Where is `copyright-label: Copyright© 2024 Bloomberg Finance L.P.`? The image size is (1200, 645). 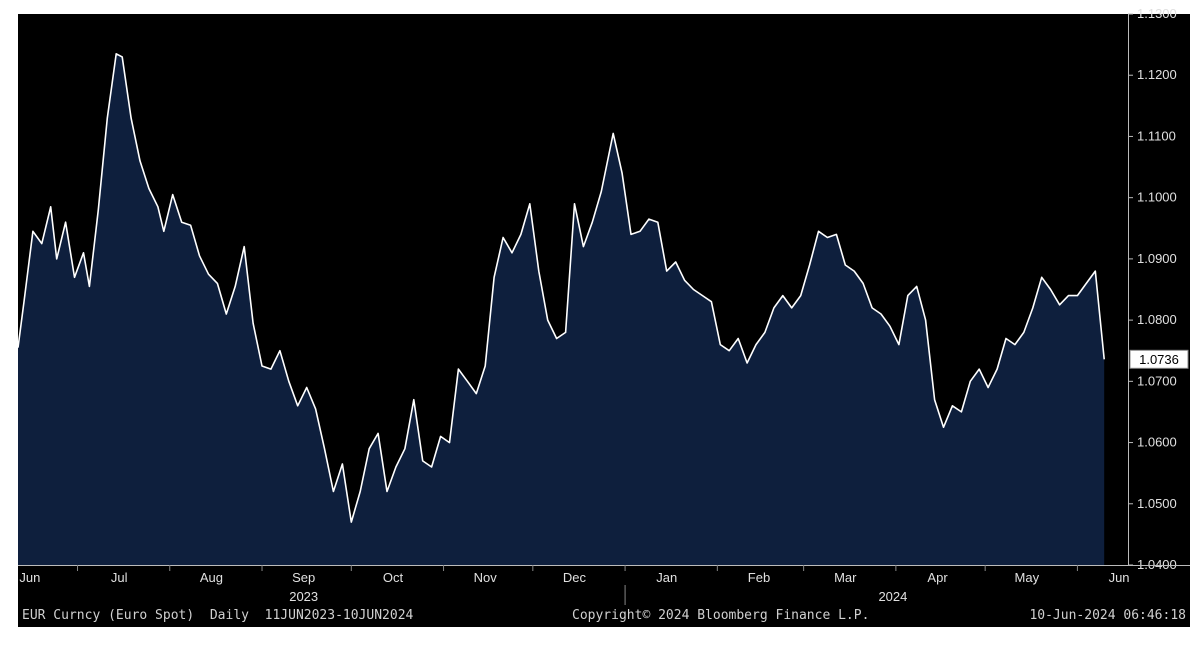
copyright-label: Copyright© 2024 Bloomberg Finance L.P. is located at coordinates (721, 615).